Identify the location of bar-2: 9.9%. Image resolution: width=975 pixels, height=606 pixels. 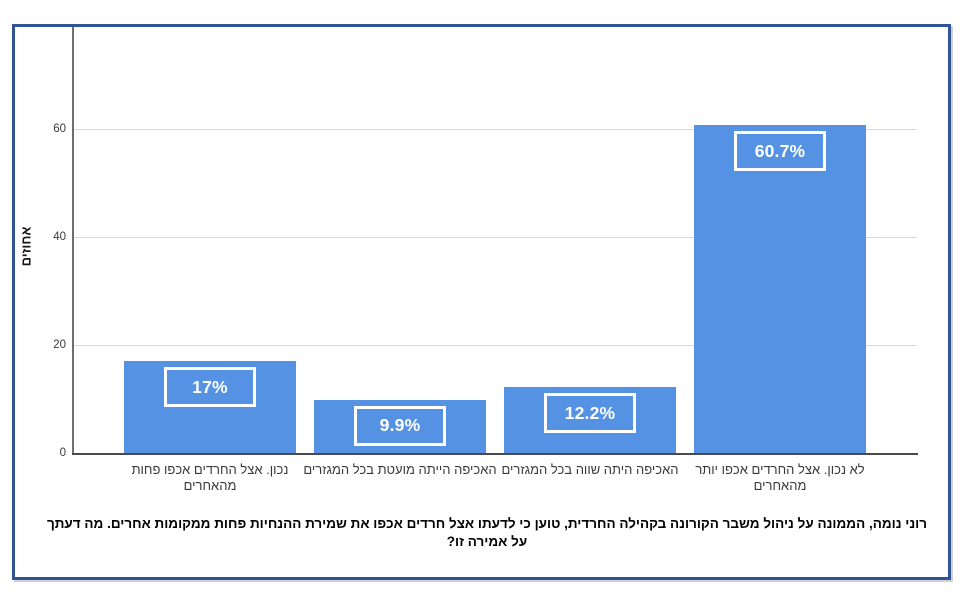
(400, 426).